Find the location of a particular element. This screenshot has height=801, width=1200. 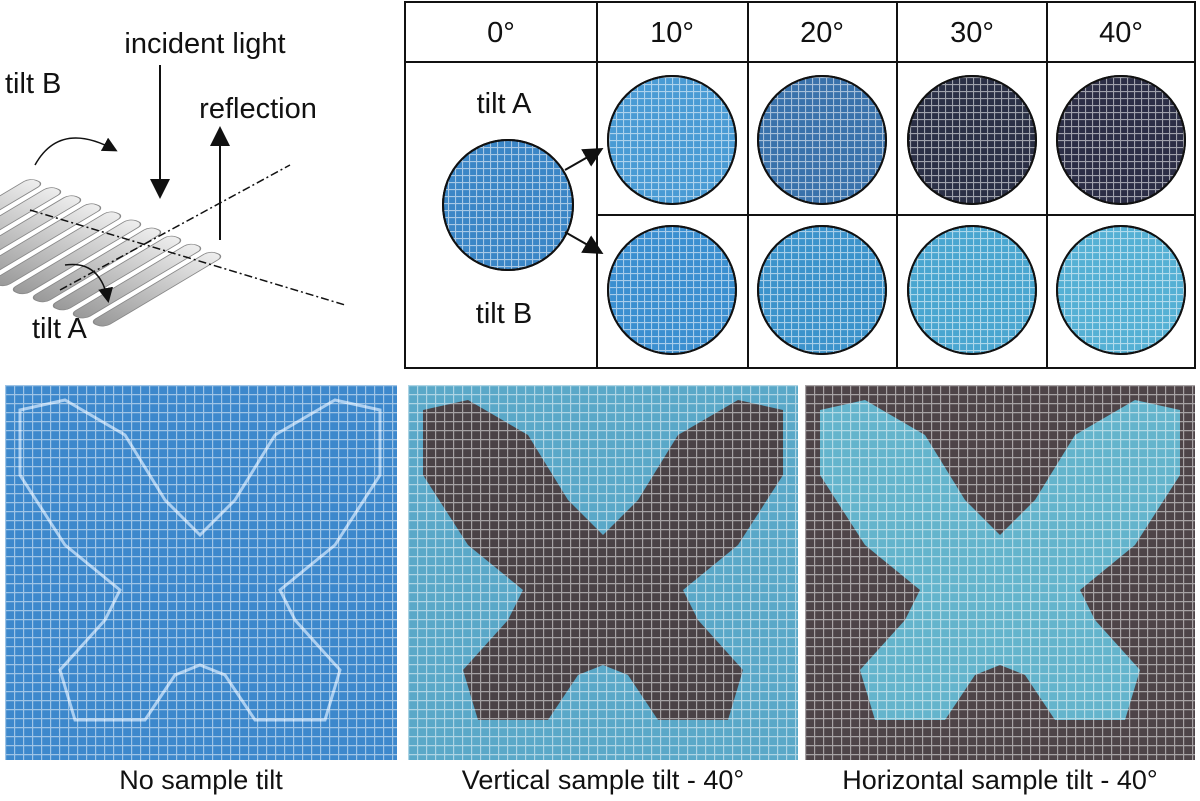

header-cell: 0° is located at coordinates (501, 33).